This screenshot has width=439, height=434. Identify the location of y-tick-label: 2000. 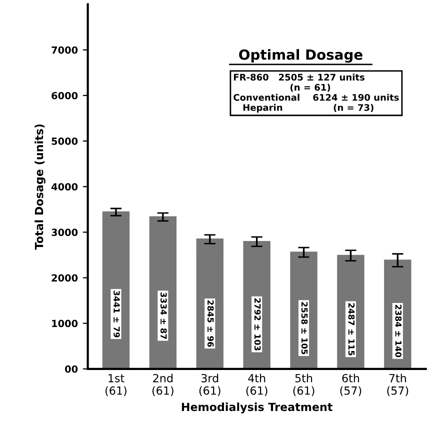
(65, 278).